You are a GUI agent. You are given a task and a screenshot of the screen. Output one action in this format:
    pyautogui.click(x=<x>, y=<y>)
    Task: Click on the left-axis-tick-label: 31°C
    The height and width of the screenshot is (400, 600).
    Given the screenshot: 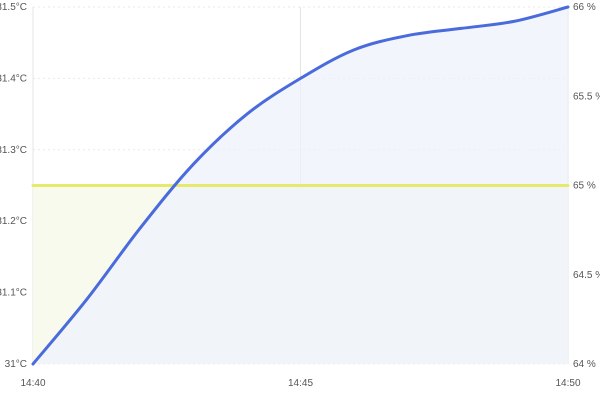 What is the action you would take?
    pyautogui.click(x=16, y=364)
    